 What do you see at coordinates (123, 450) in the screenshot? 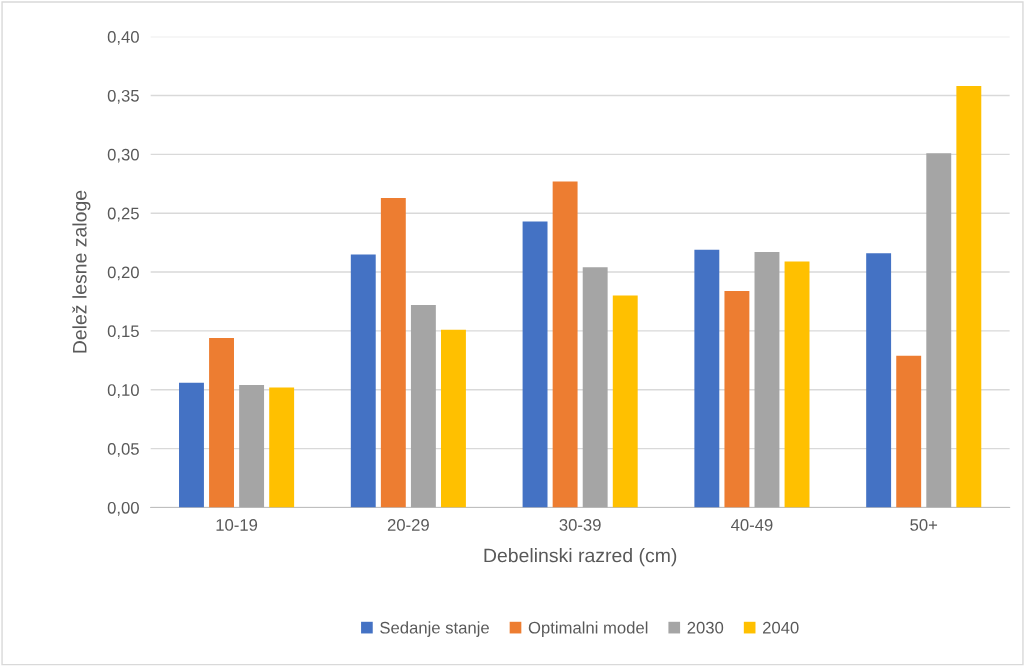
I see `y-tick-label: 0,05` at bounding box center [123, 450].